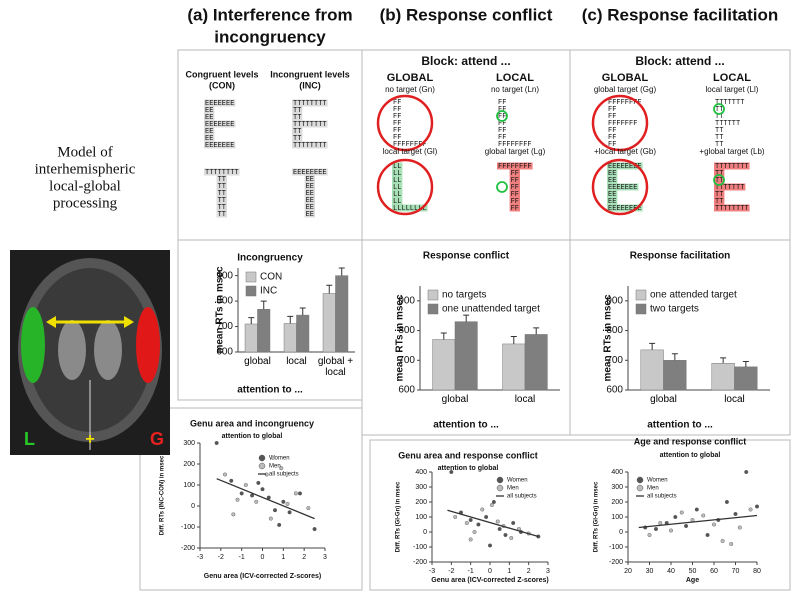 This screenshot has width=800, height=596. Describe the element at coordinates (262, 466) in the screenshot. I see `legend-marker` at that location.